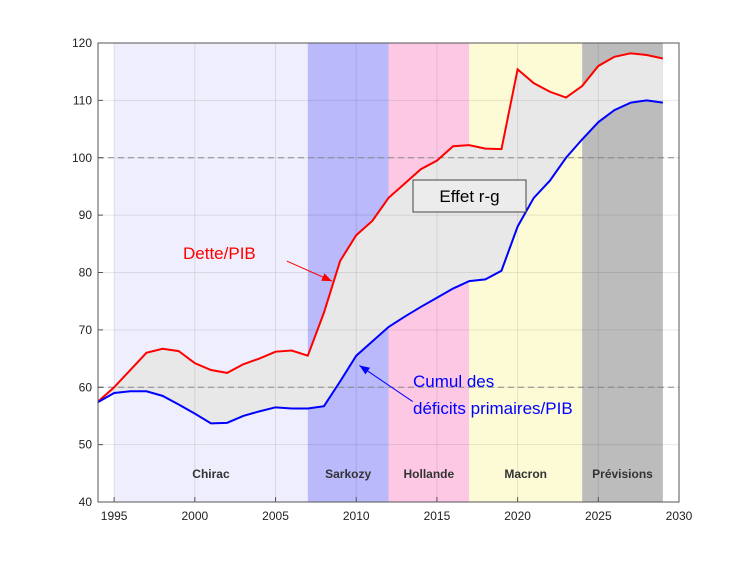  I want to click on x-tick-label: 2025, so click(598, 516).